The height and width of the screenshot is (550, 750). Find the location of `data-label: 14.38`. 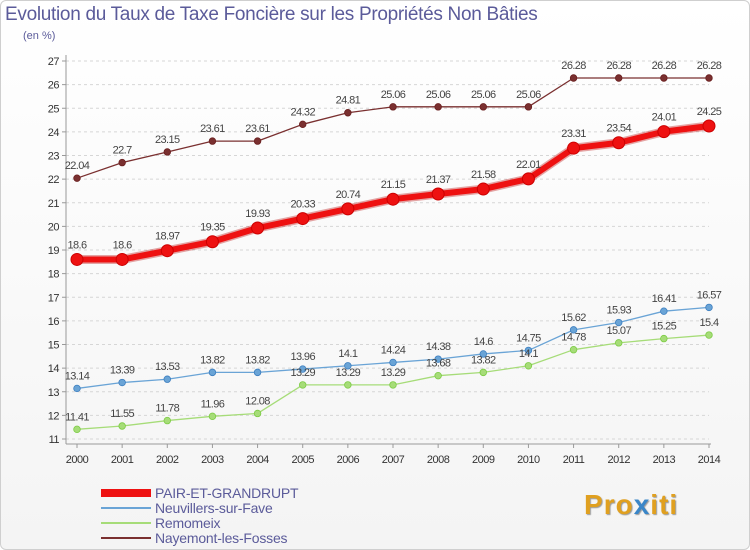

data-label: 14.38 is located at coordinates (438, 347).